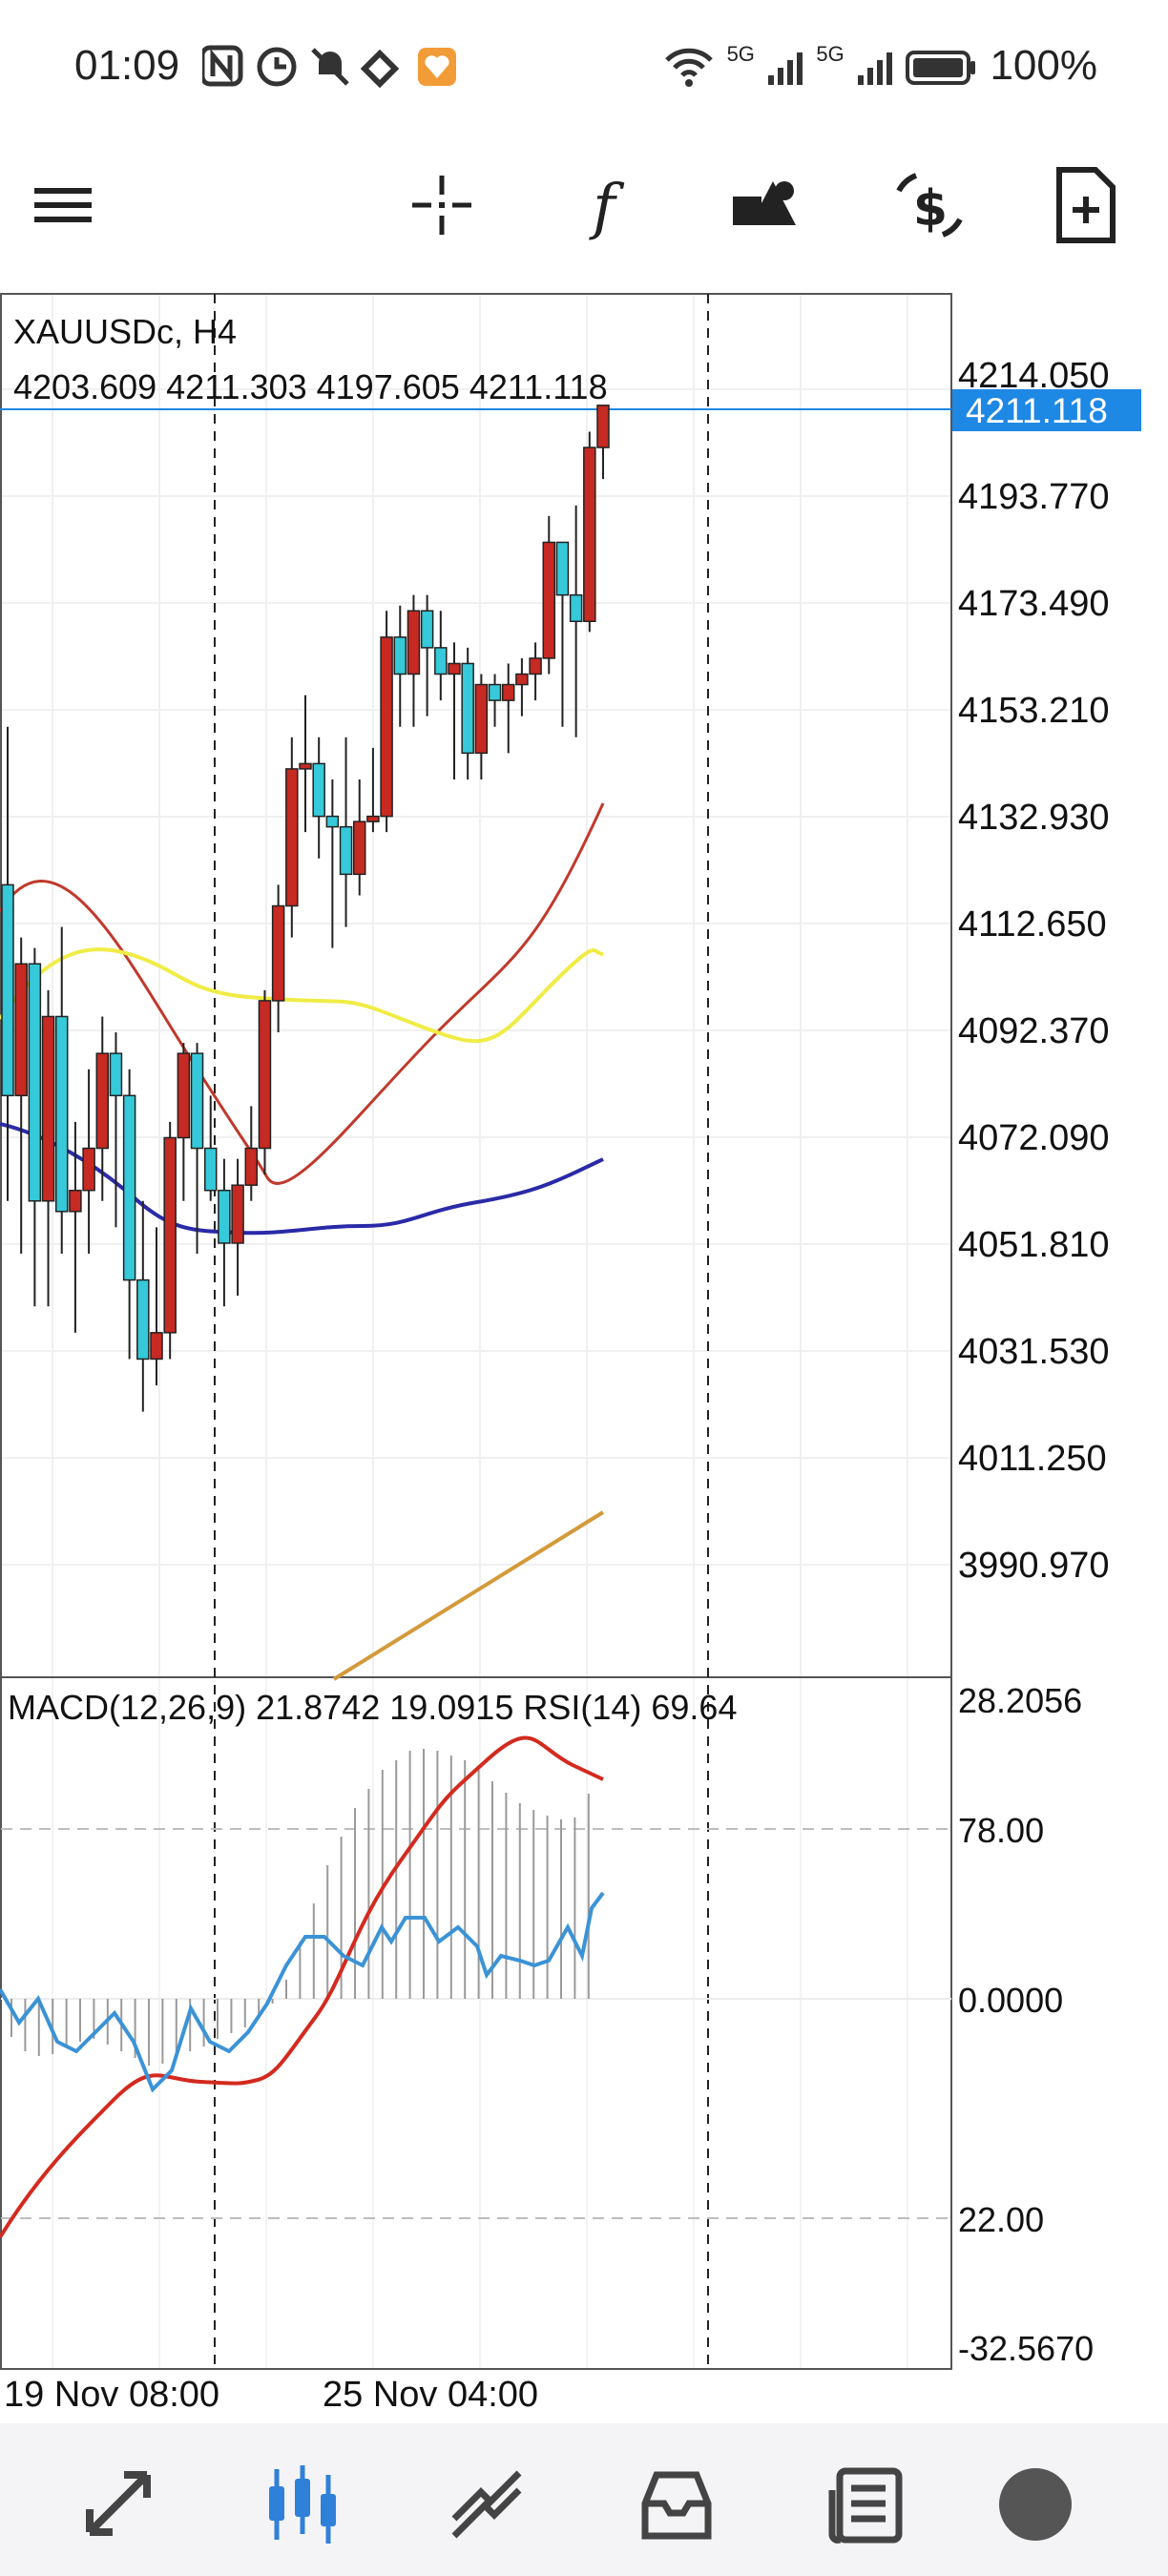  What do you see at coordinates (127, 65) in the screenshot?
I see `status-time: 01:09` at bounding box center [127, 65].